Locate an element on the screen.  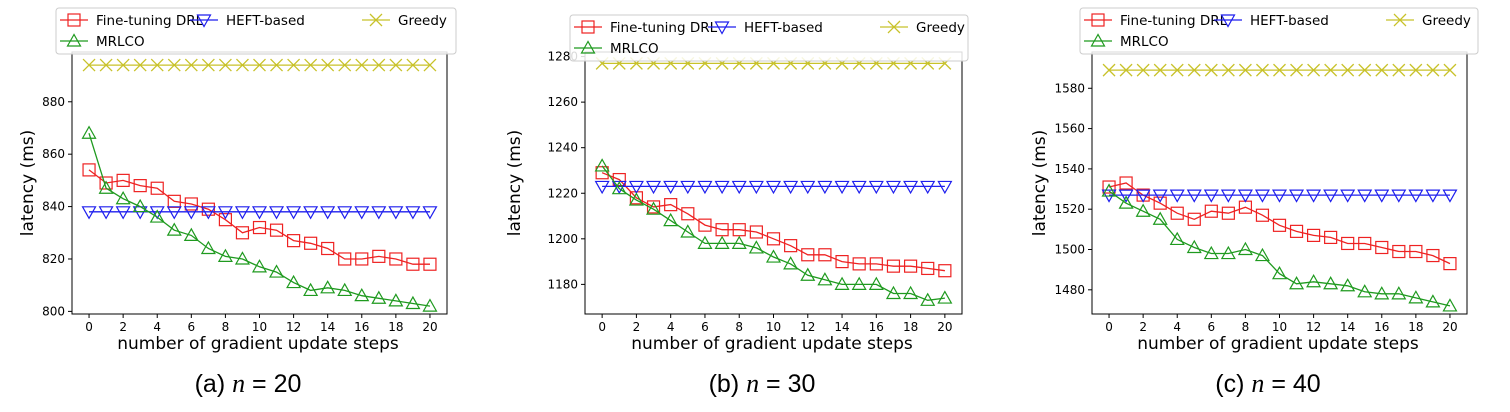
y-tick-label: 860 is located at coordinates (53, 154).